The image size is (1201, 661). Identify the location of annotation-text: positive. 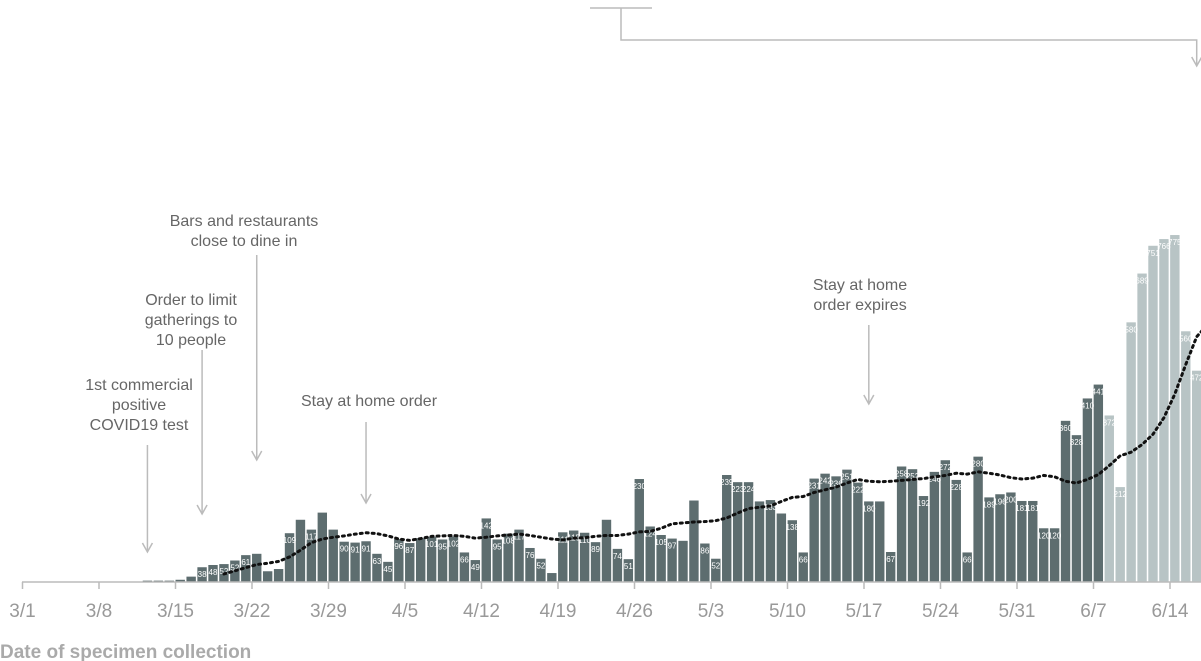
(139, 405).